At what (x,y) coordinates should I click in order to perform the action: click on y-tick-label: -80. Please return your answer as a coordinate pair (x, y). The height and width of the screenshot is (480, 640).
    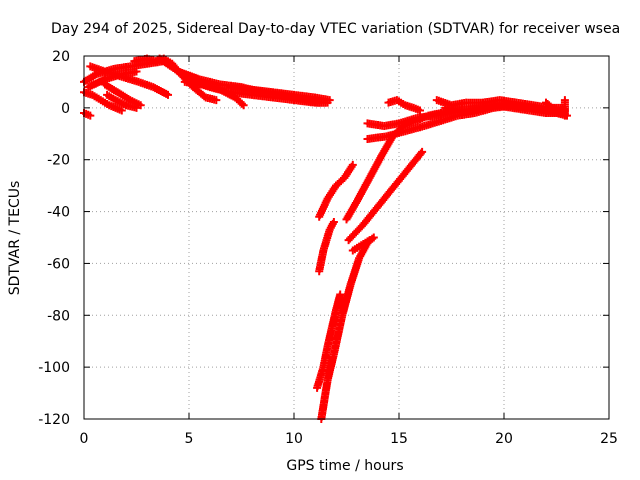
    Looking at the image, I should click on (58, 316).